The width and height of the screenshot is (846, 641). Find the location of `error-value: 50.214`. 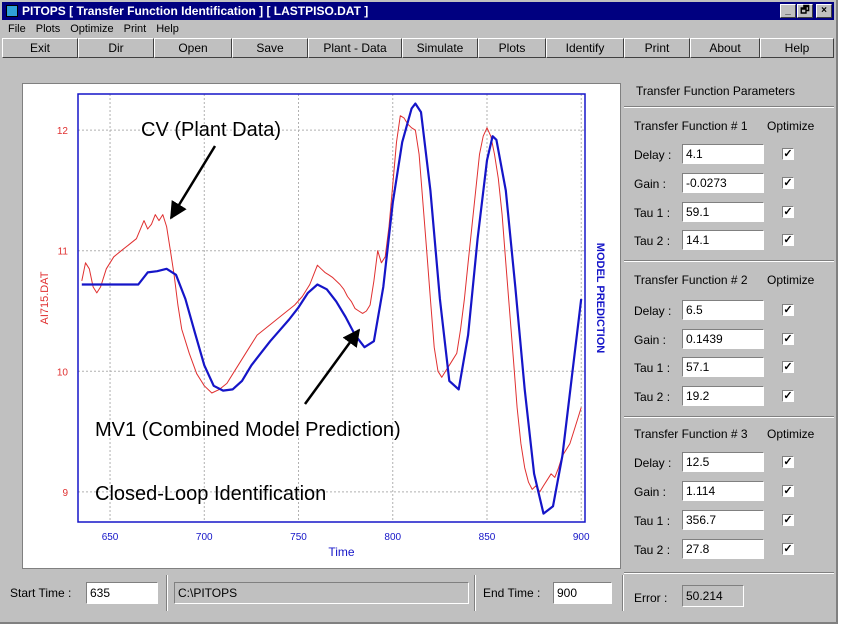

error-value: 50.214 is located at coordinates (713, 596).